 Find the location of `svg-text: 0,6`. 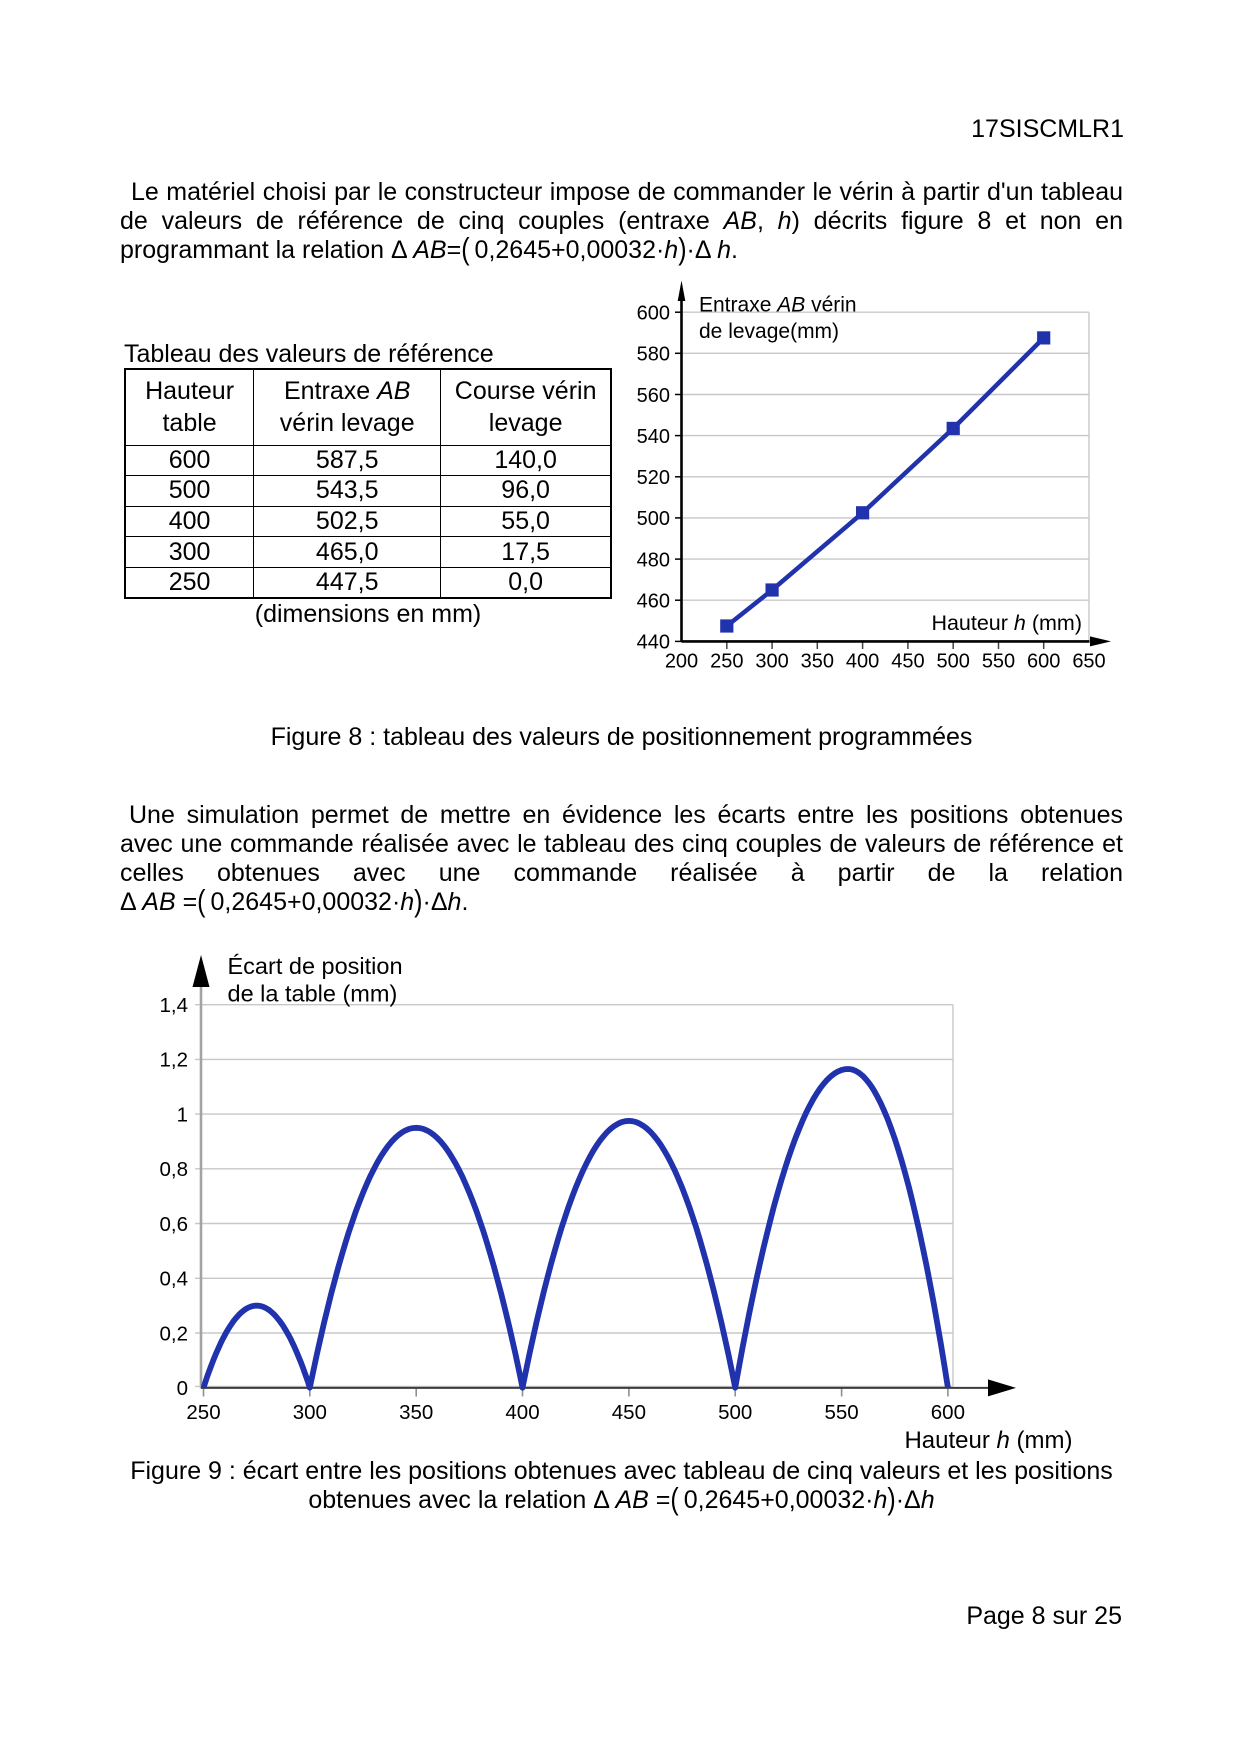

svg-text: 0,6 is located at coordinates (174, 1224).